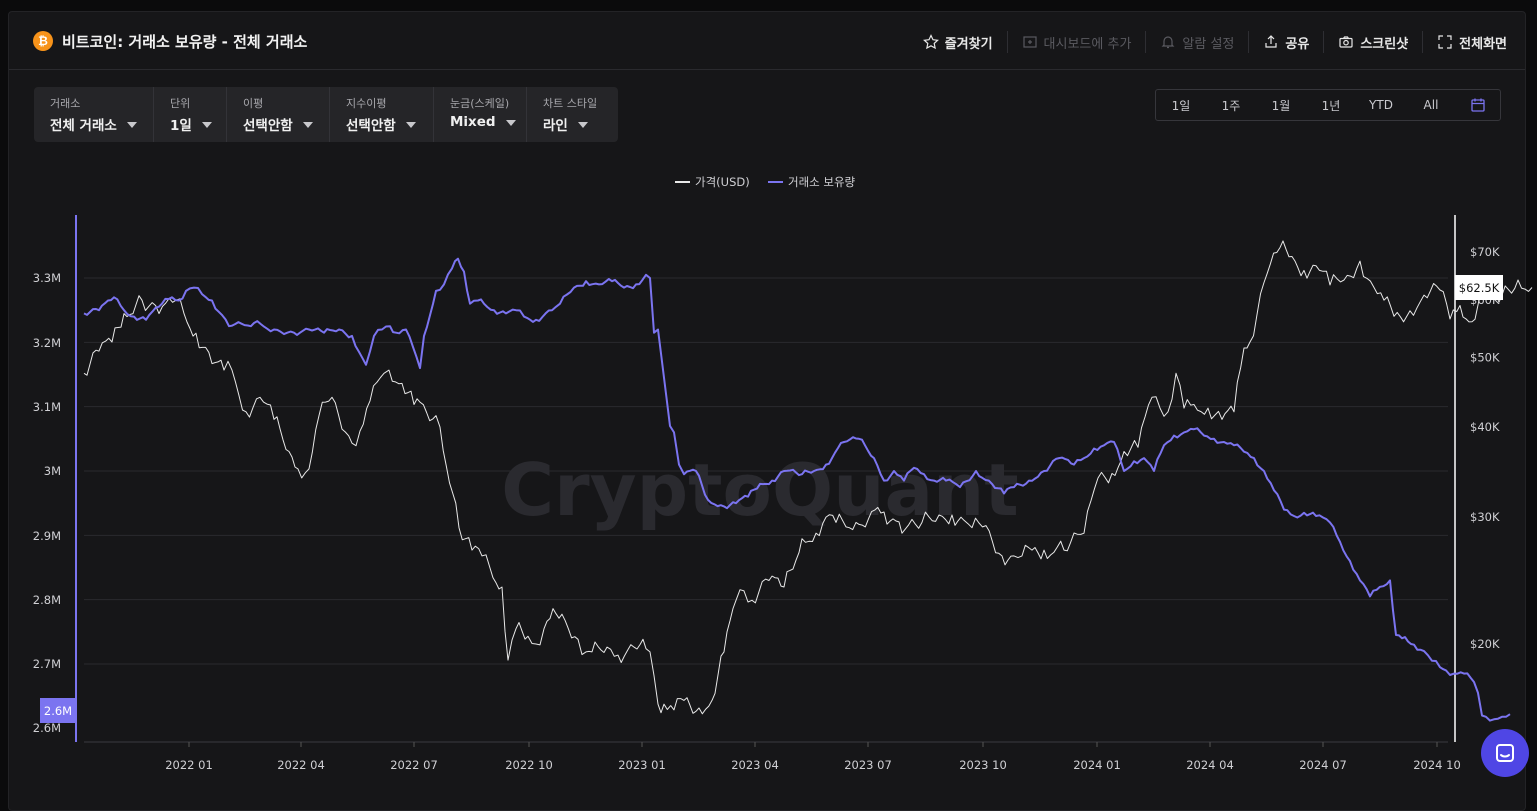 Image resolution: width=1537 pixels, height=811 pixels. Describe the element at coordinates (755, 765) in the screenshot. I see `x-tick-label: 2023 04` at that location.